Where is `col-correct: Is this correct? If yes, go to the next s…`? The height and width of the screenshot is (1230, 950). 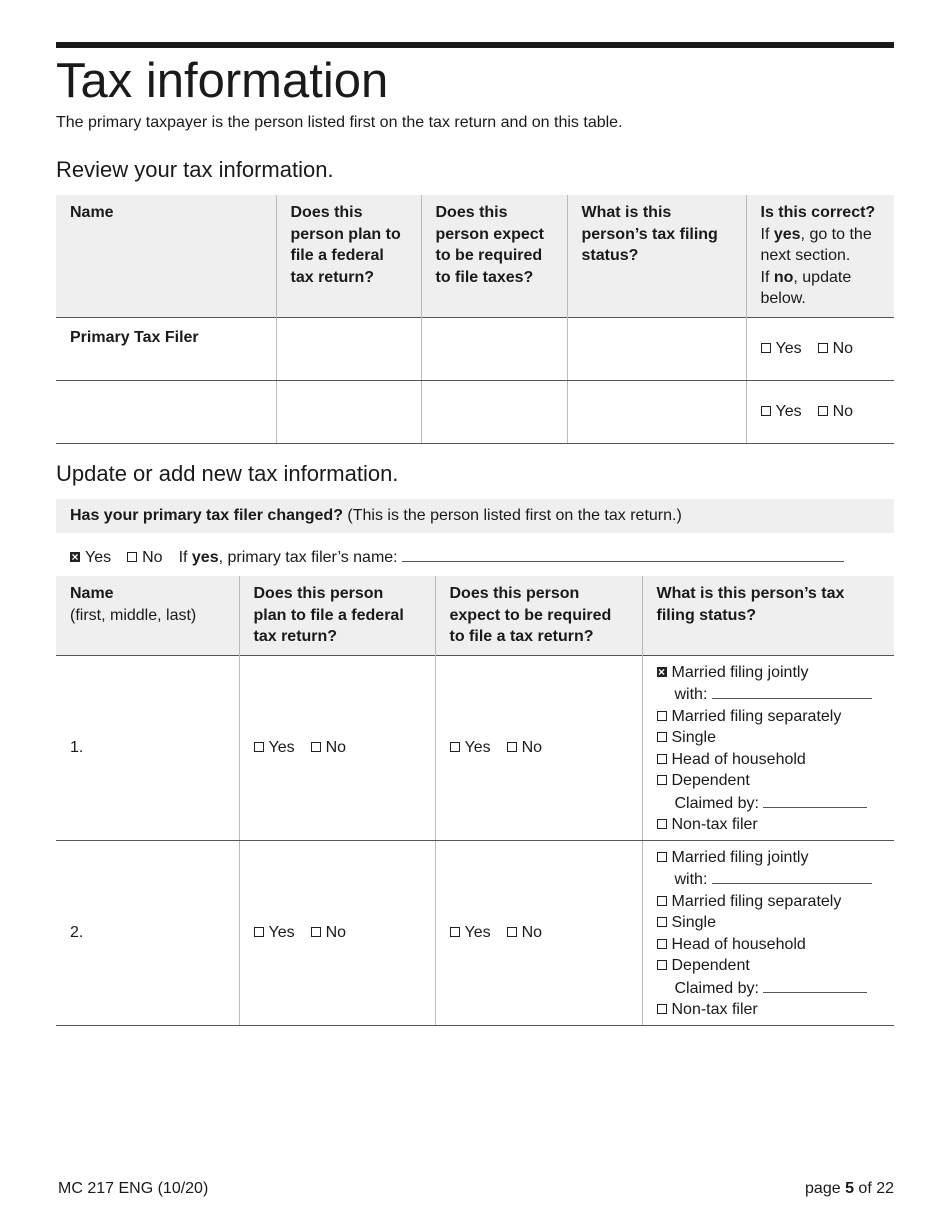
col-correct: Is this correct? If yes, go to the next s… is located at coordinates (819, 256).